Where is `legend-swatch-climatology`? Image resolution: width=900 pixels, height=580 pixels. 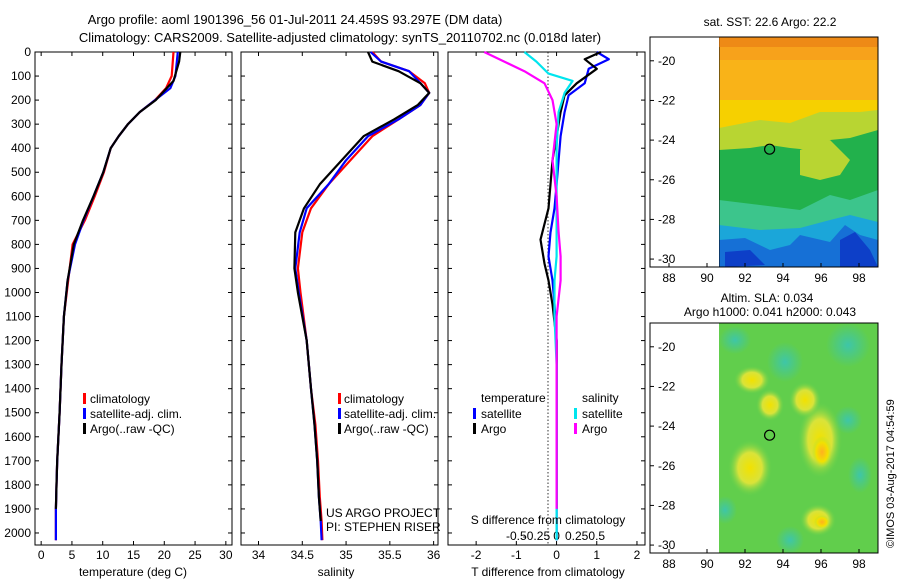
legend-swatch-climatology is located at coordinates (84, 398).